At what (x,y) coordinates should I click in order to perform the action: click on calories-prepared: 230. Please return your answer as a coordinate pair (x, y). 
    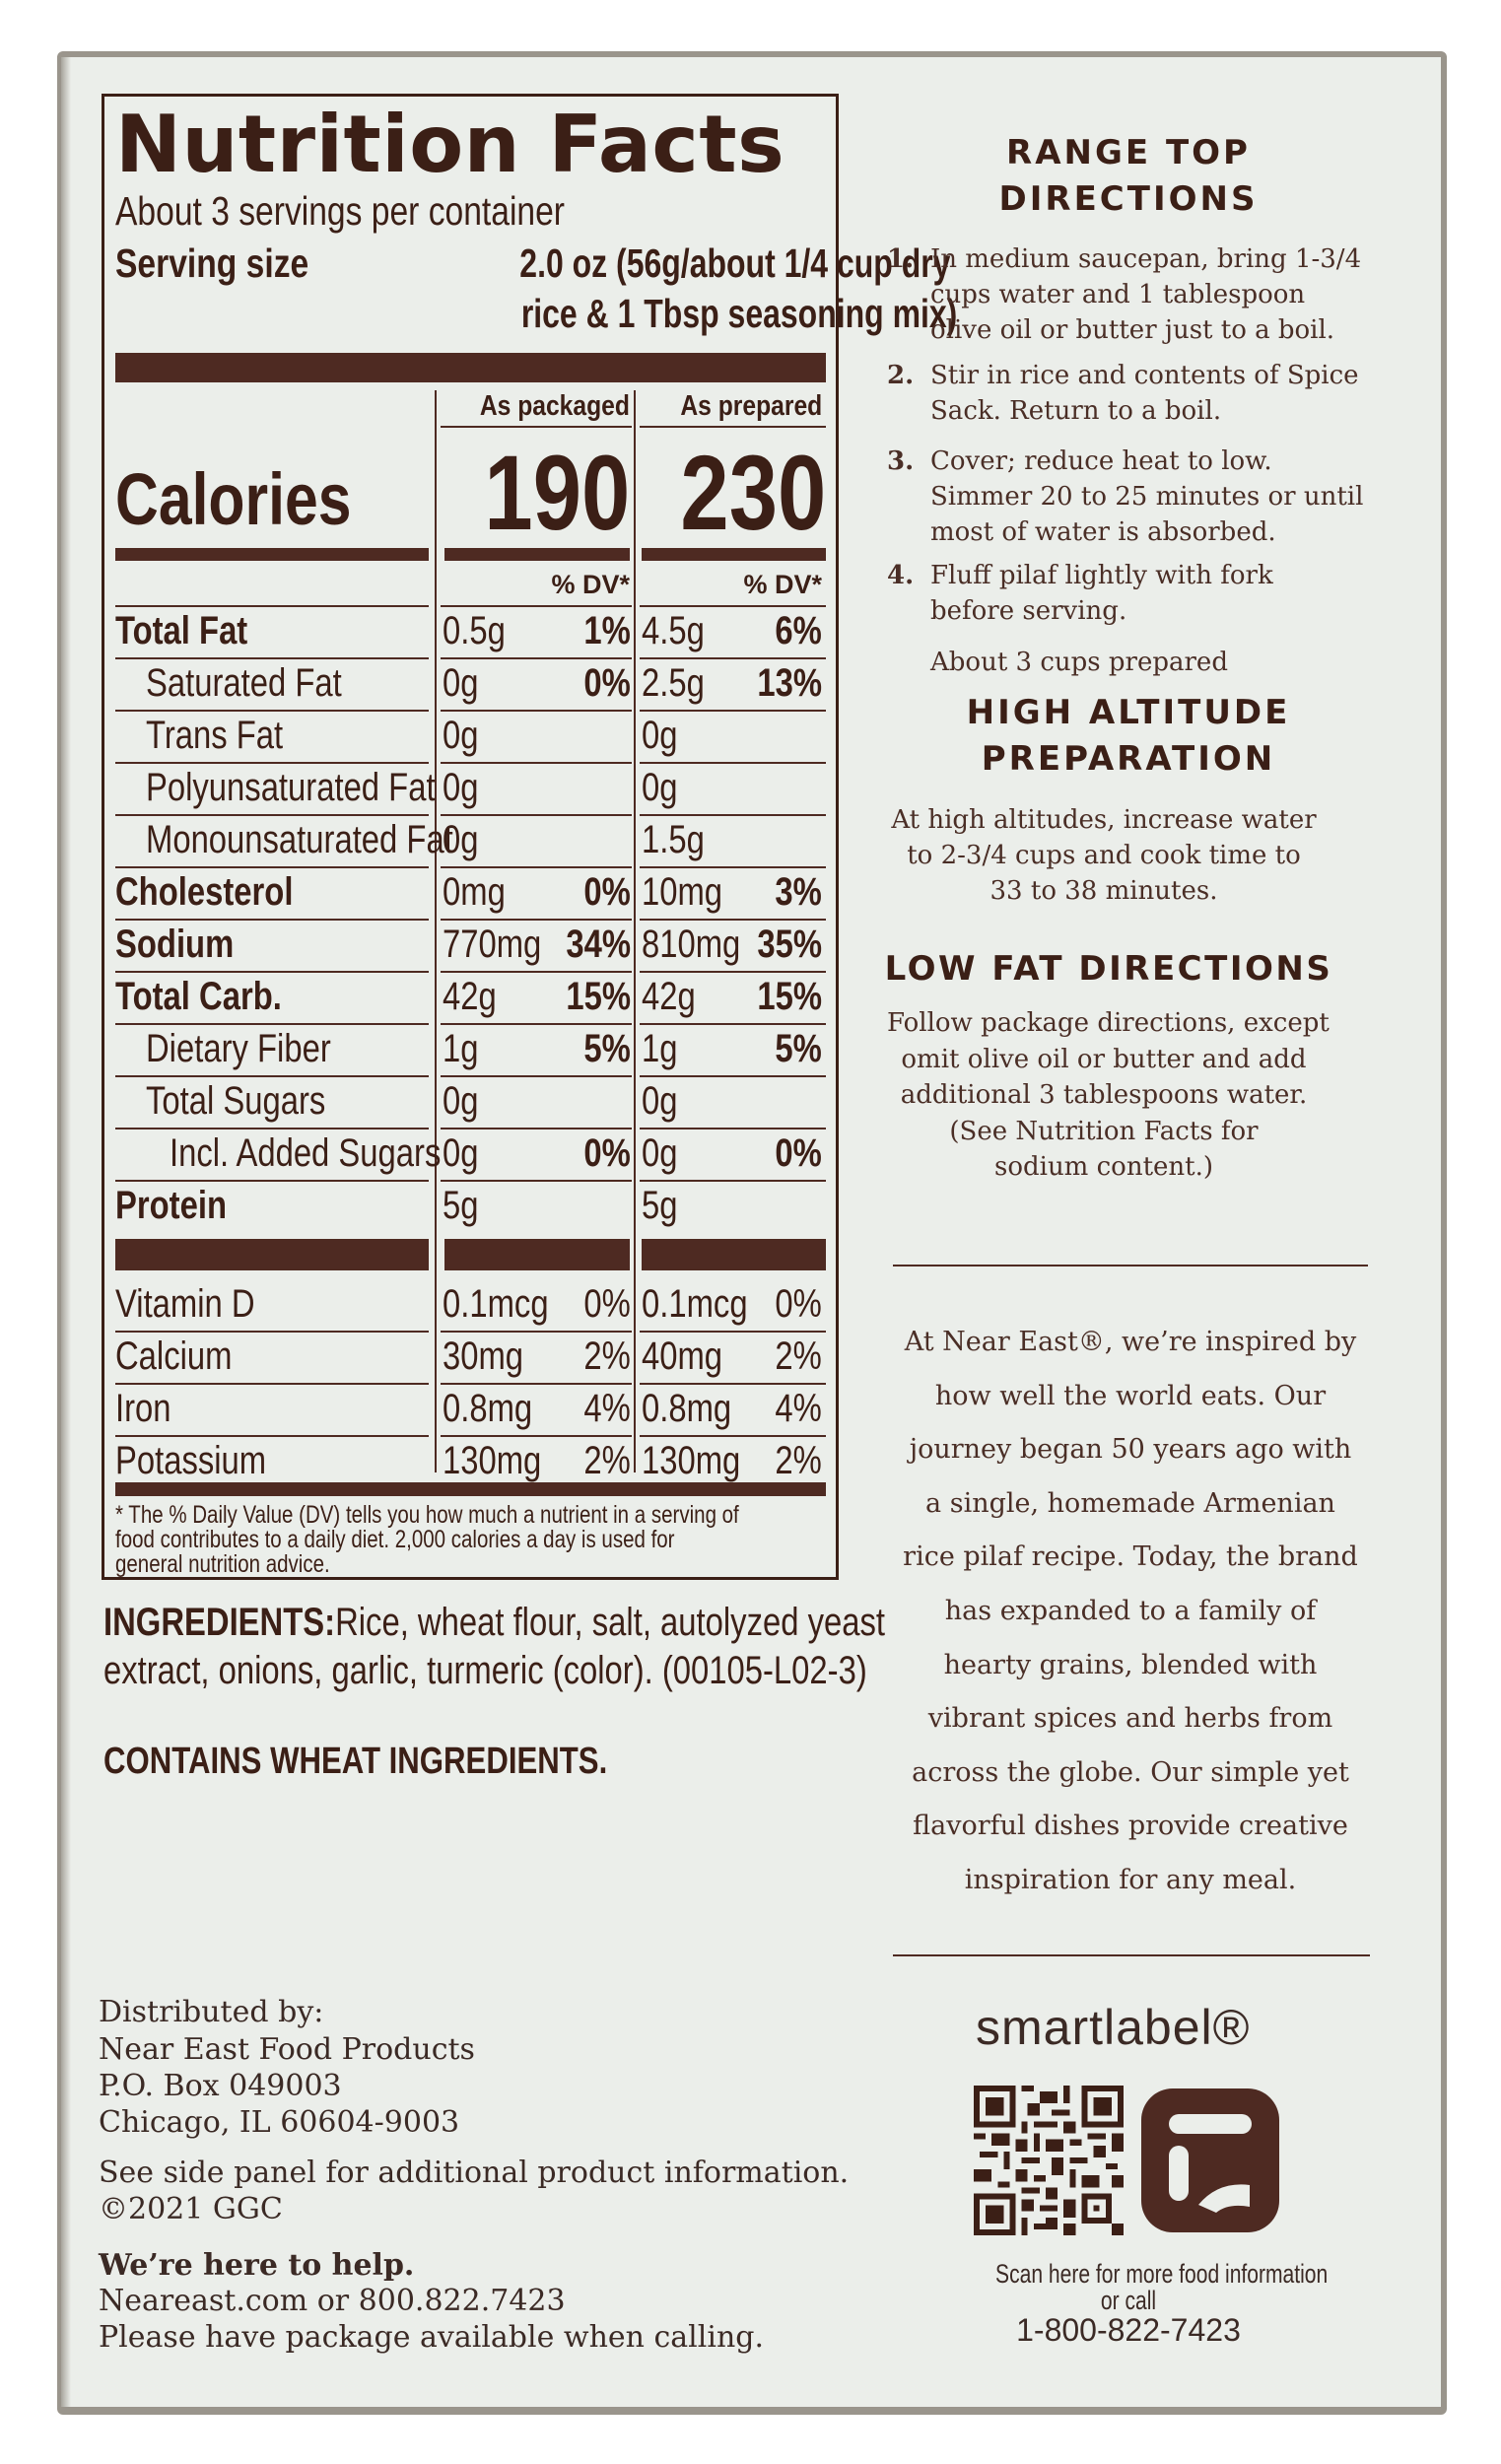
    Looking at the image, I should click on (753, 492).